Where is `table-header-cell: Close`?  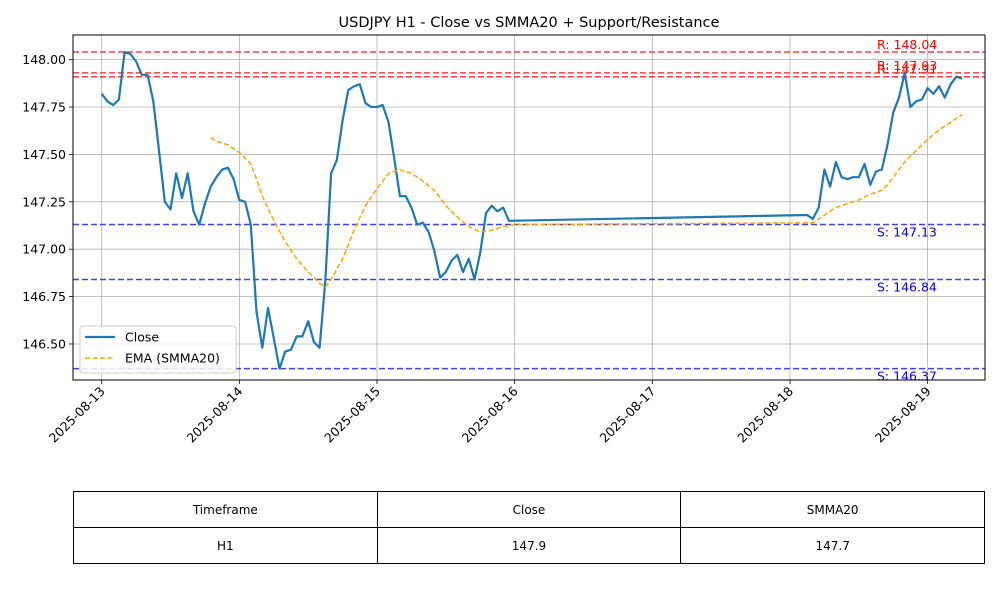
table-header-cell: Close is located at coordinates (529, 509).